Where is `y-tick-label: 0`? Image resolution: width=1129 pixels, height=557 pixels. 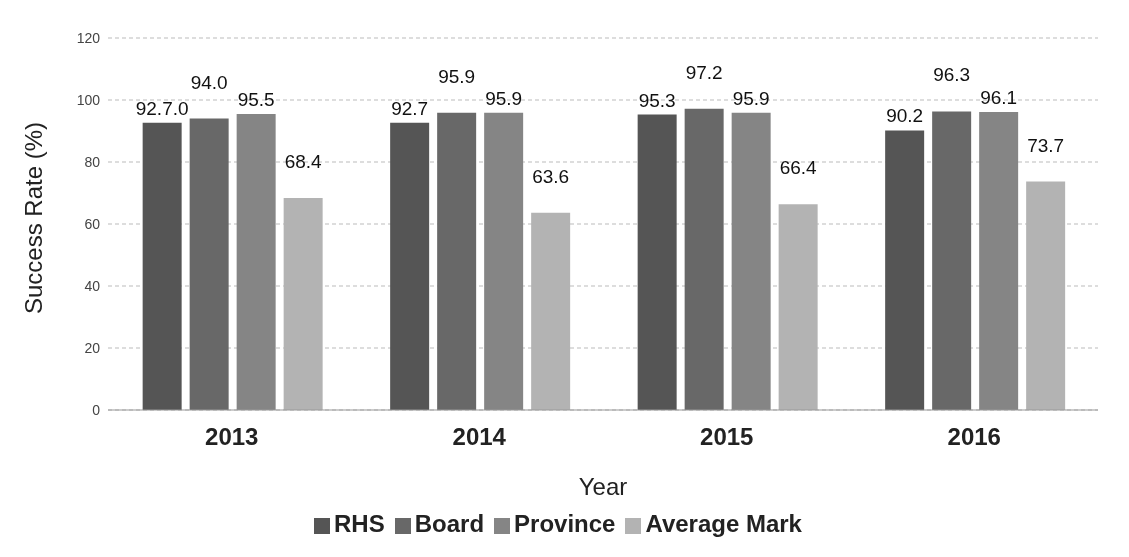
y-tick-label: 0 is located at coordinates (96, 409).